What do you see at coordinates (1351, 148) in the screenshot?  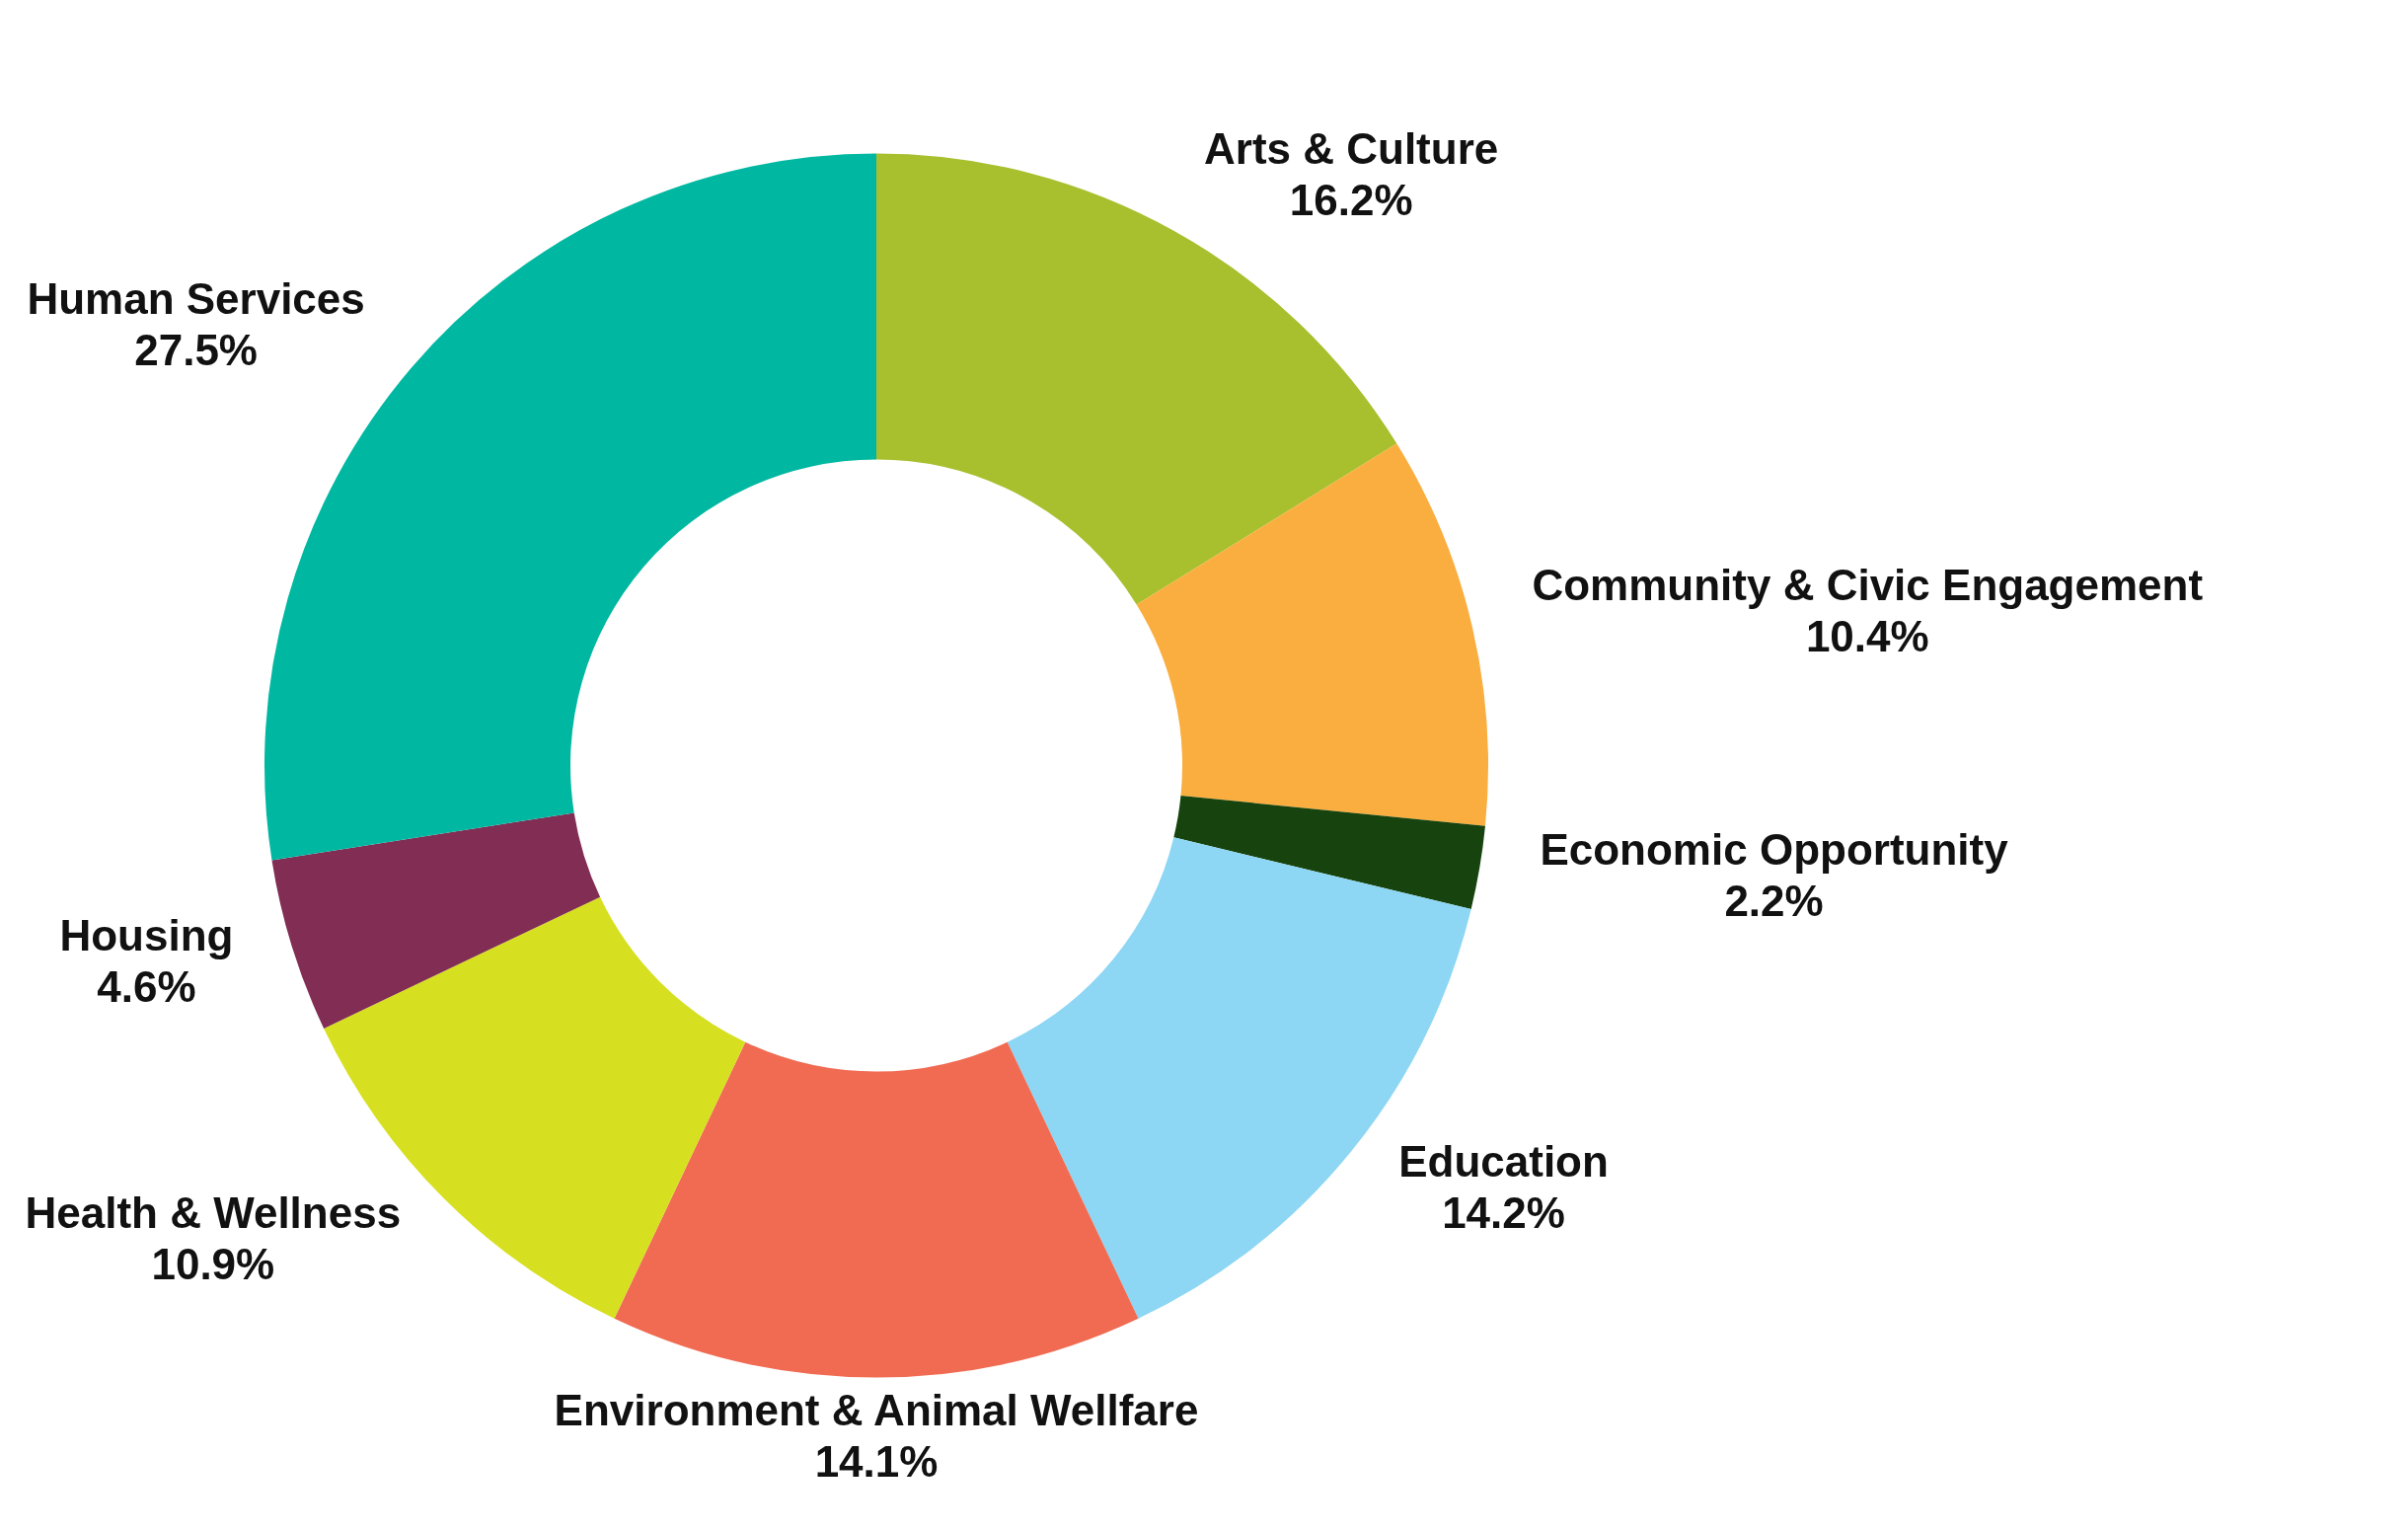 I see `slice-label: Arts & Culture` at bounding box center [1351, 148].